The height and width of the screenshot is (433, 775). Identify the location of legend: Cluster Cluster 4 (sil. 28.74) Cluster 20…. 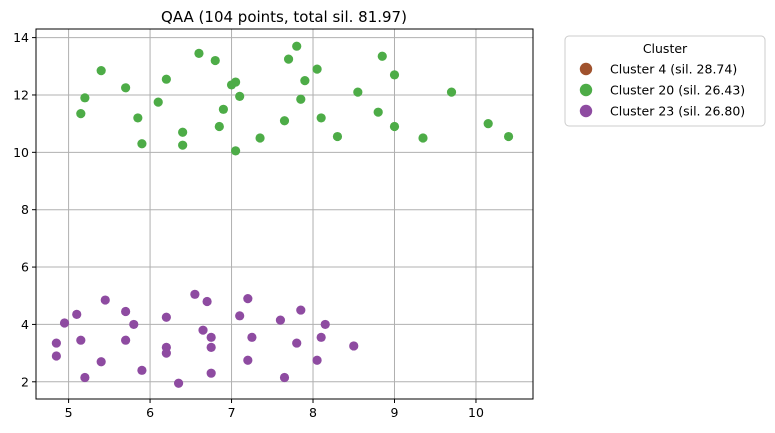
(665, 81).